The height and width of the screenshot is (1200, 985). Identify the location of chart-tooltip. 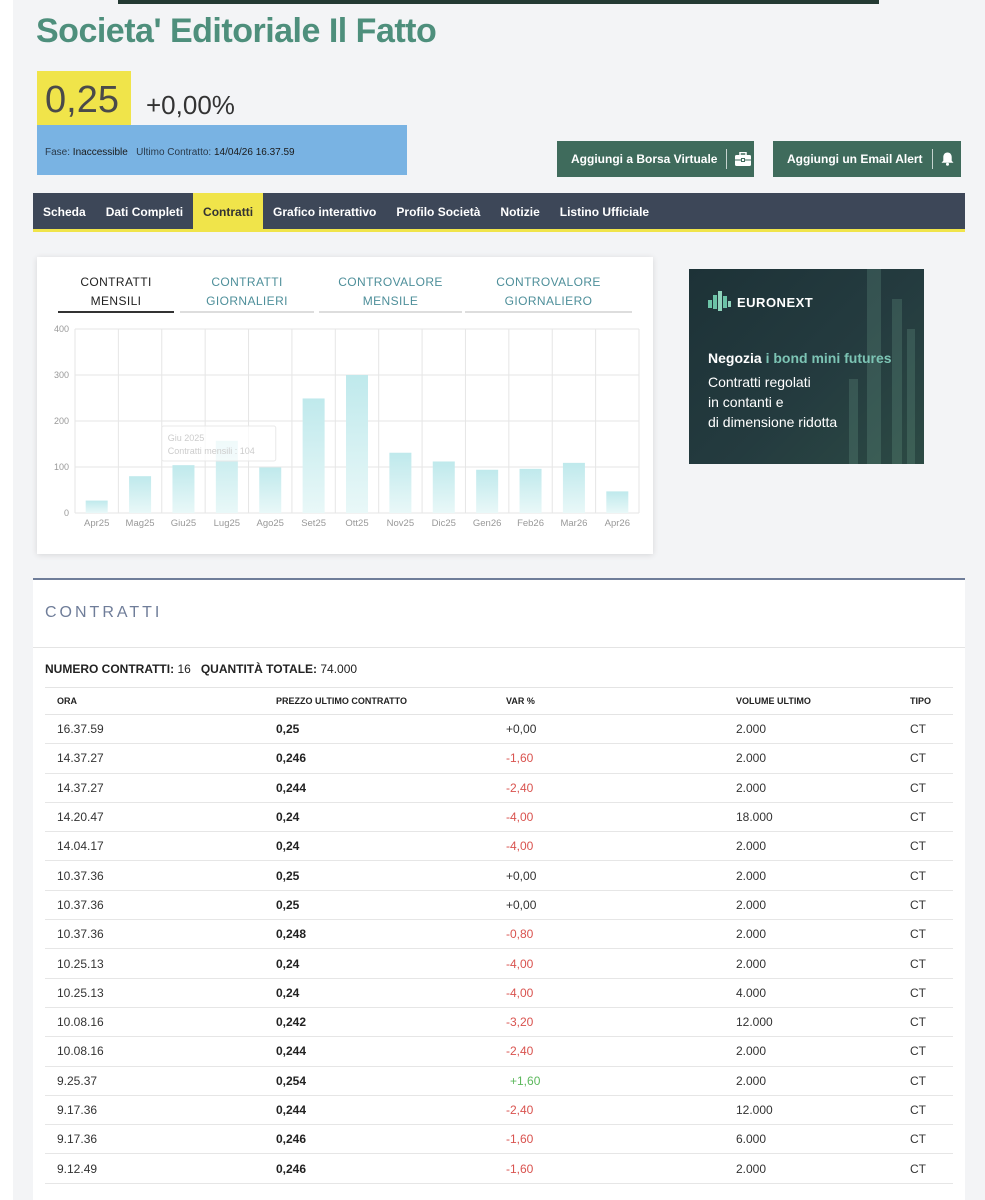
(219, 443).